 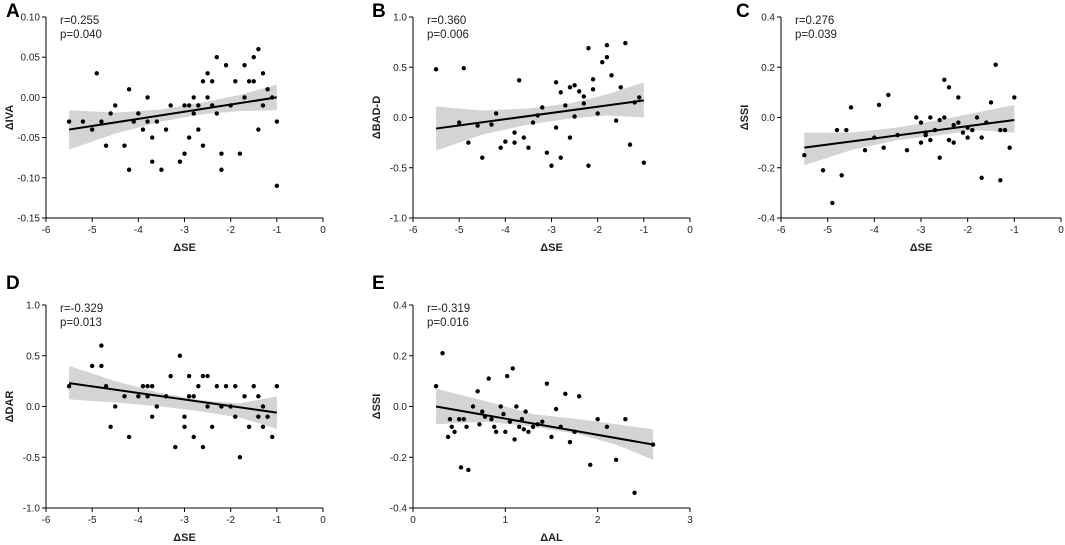 What do you see at coordinates (79, 21) in the screenshot?
I see `r-value-a: r=0.255` at bounding box center [79, 21].